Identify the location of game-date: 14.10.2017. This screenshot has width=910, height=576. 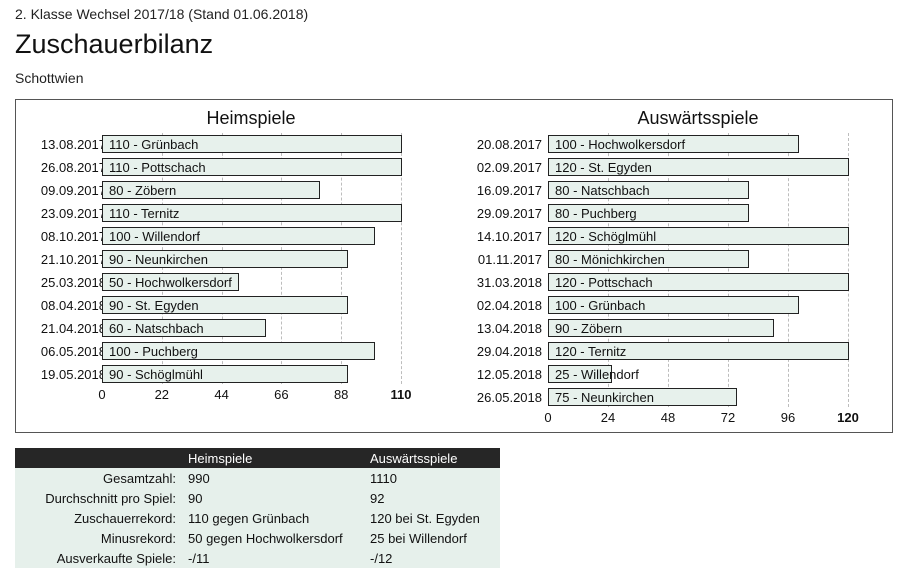
(509, 236).